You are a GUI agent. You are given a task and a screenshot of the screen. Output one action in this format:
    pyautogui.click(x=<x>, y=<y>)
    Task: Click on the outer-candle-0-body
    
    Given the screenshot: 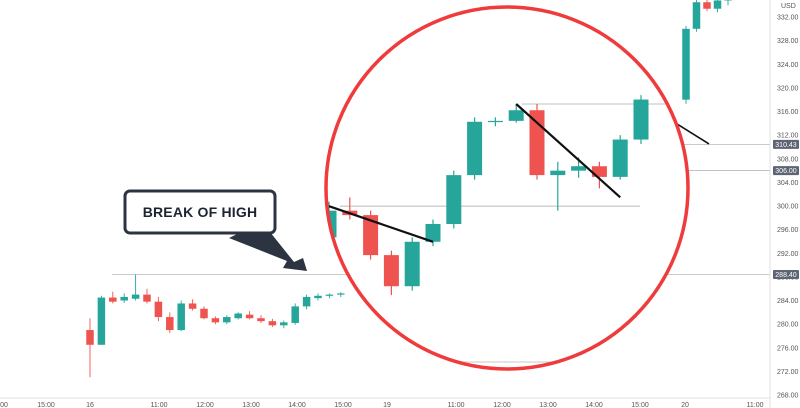 What is the action you would take?
    pyautogui.click(x=90, y=337)
    